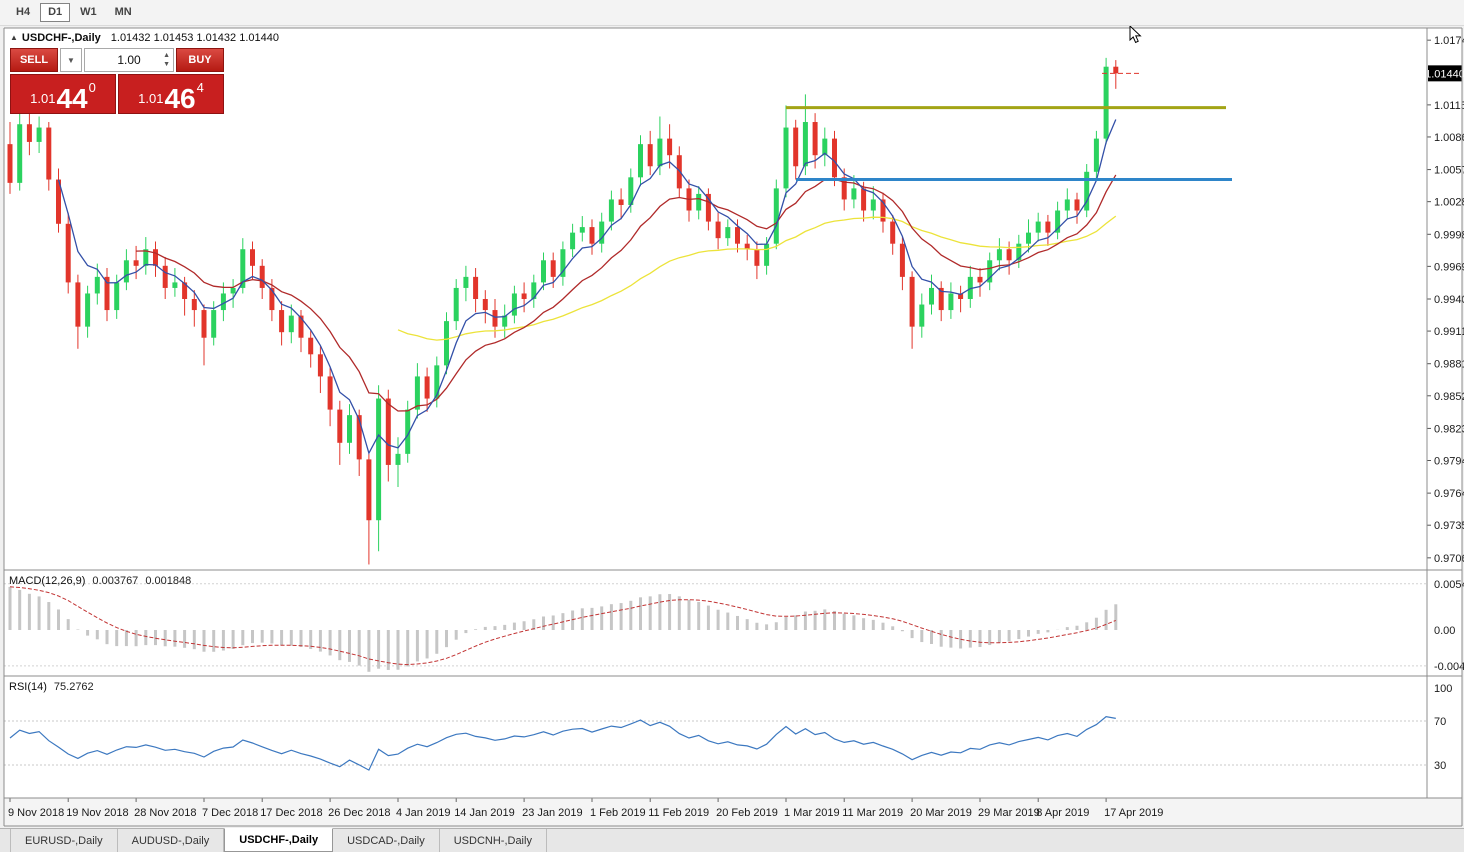 The image size is (1464, 852). I want to click on bid-big-digits: 44, so click(72, 98).